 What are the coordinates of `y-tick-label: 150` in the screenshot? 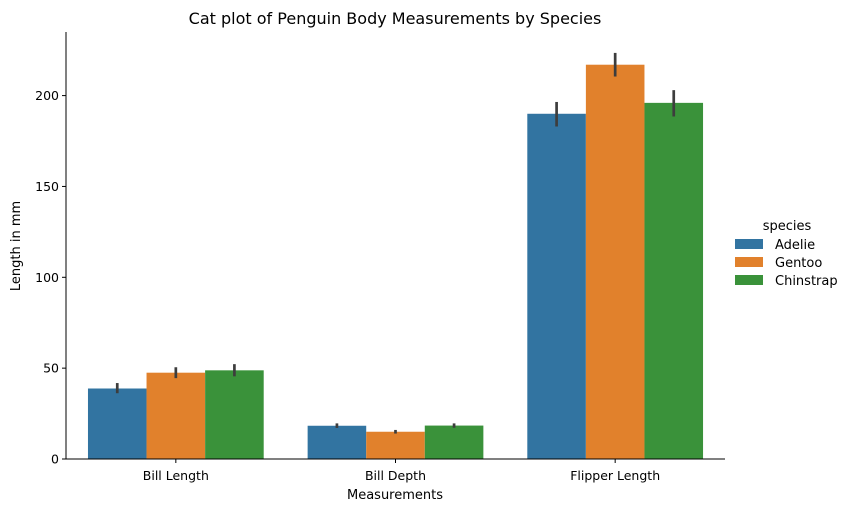 It's located at (47, 186).